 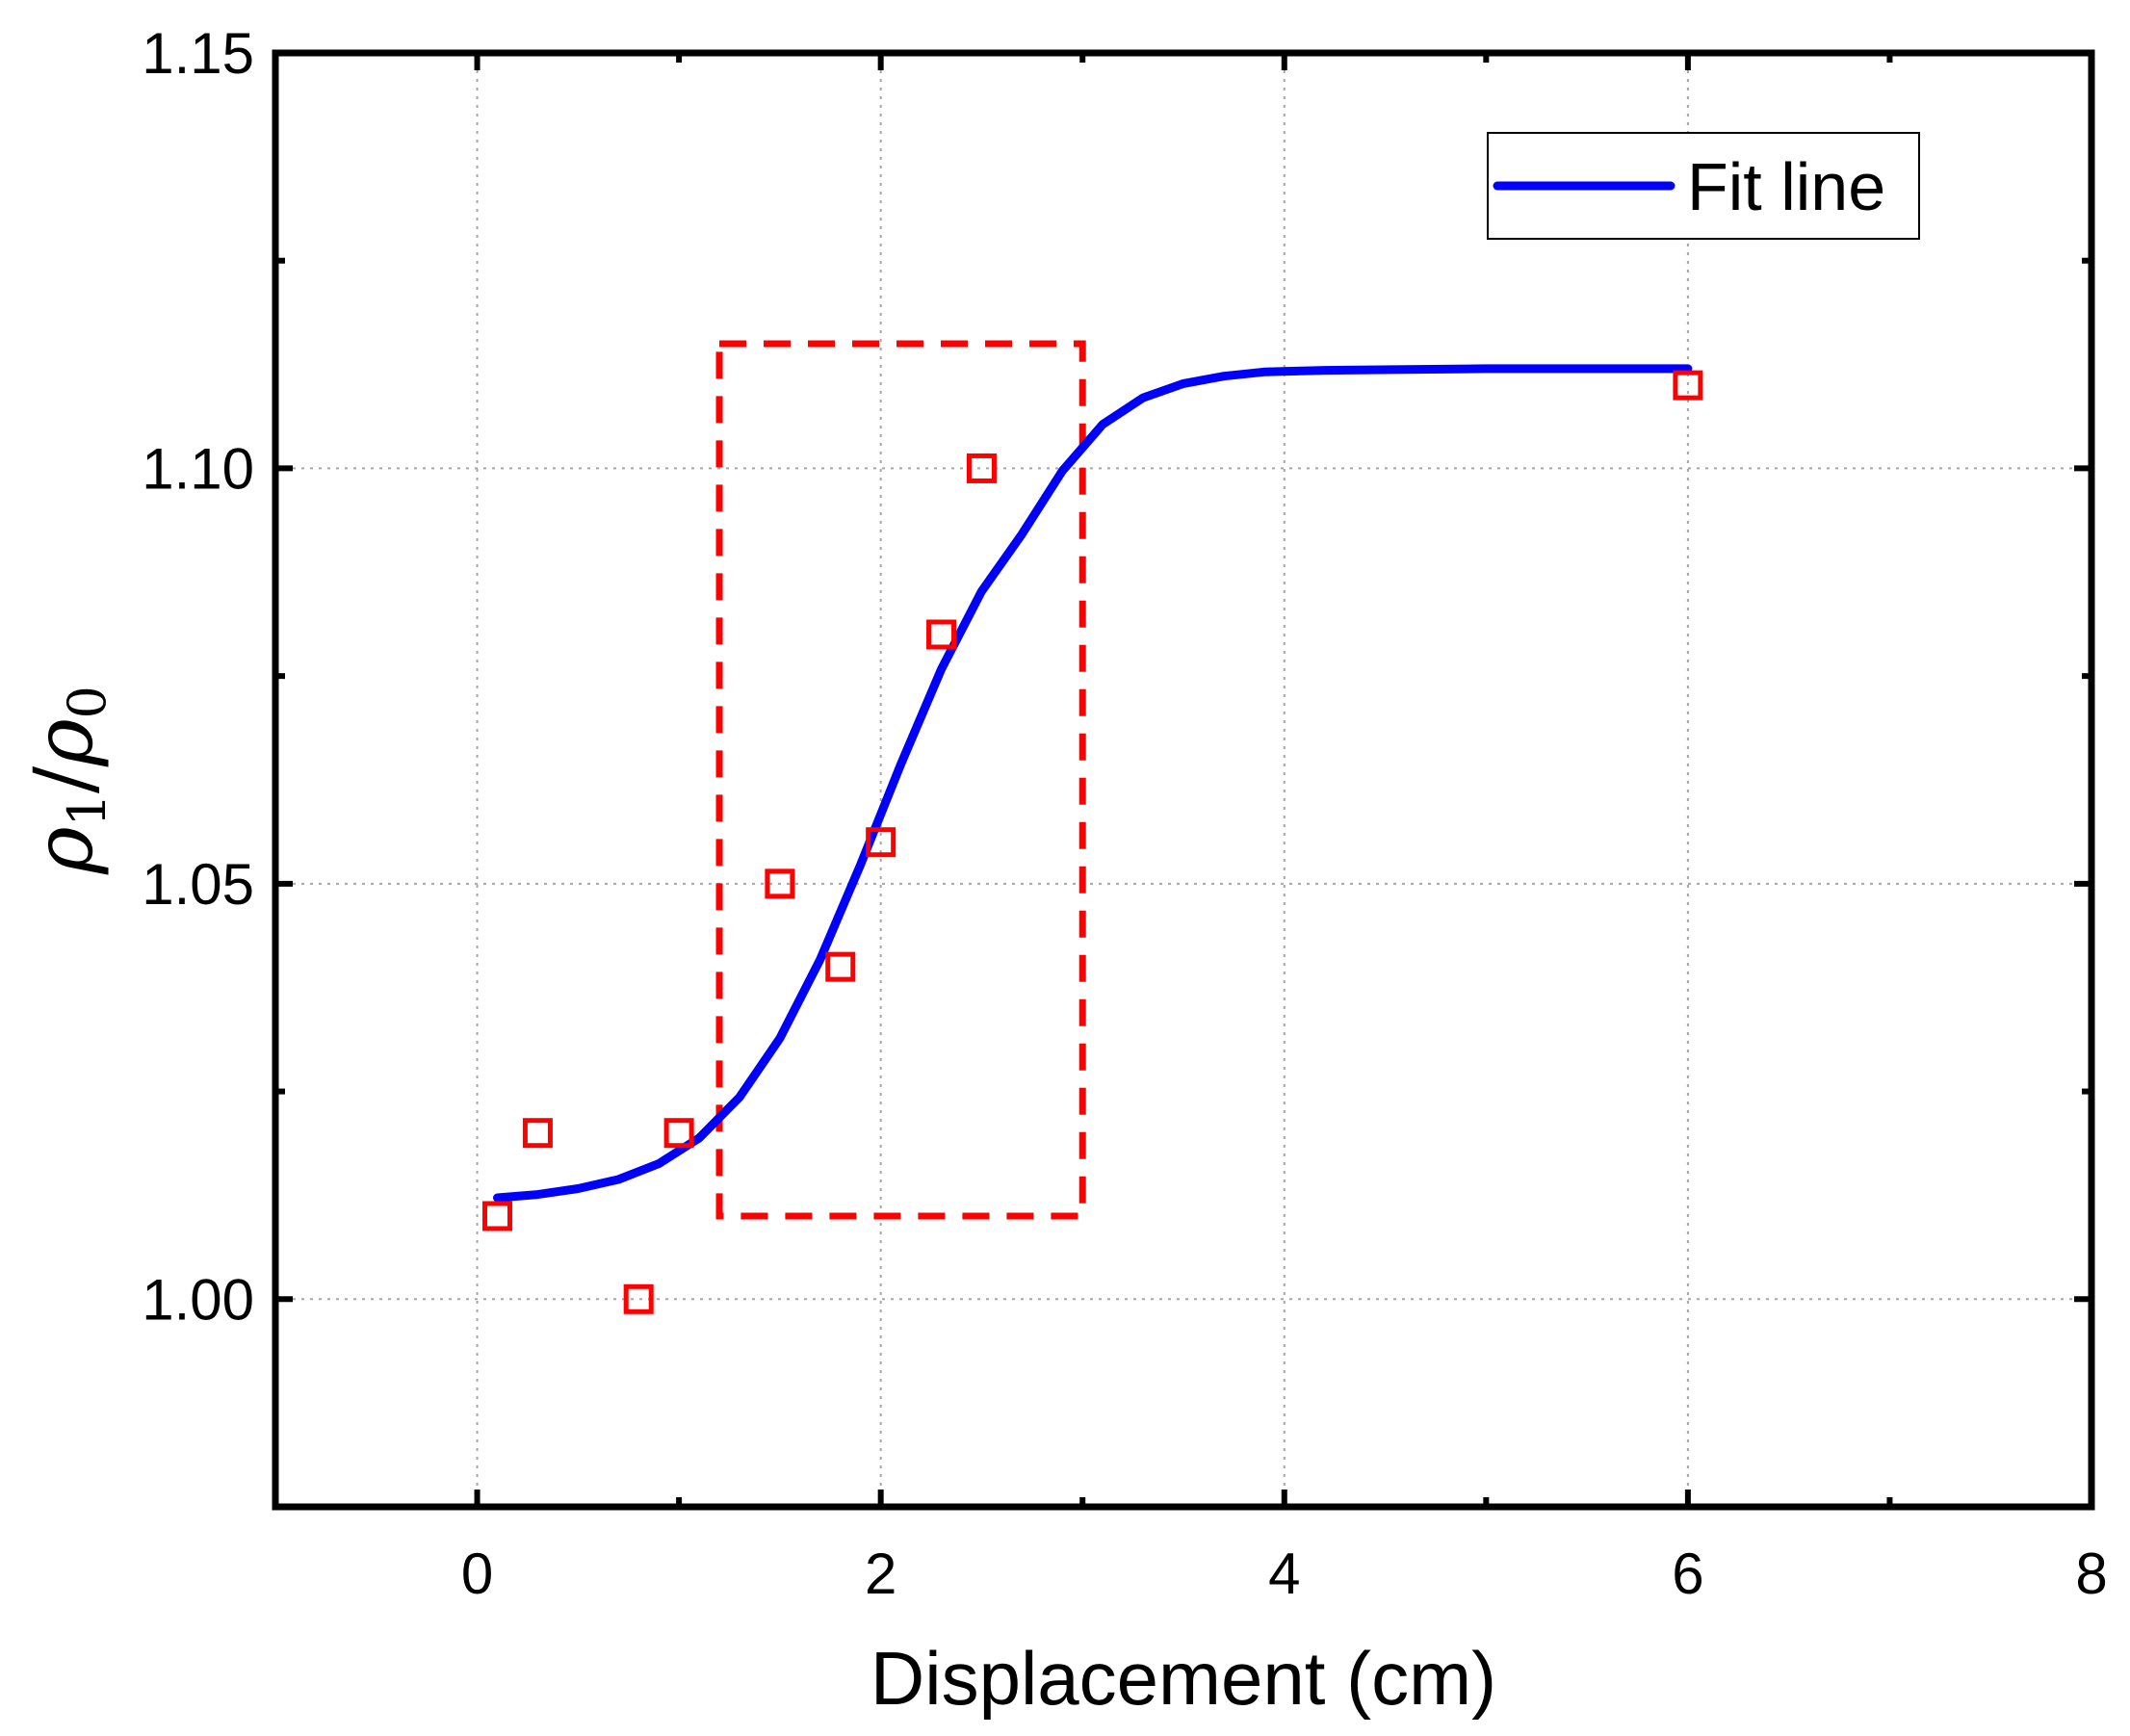 What do you see at coordinates (2091, 1574) in the screenshot?
I see `x-tick-label: 8` at bounding box center [2091, 1574].